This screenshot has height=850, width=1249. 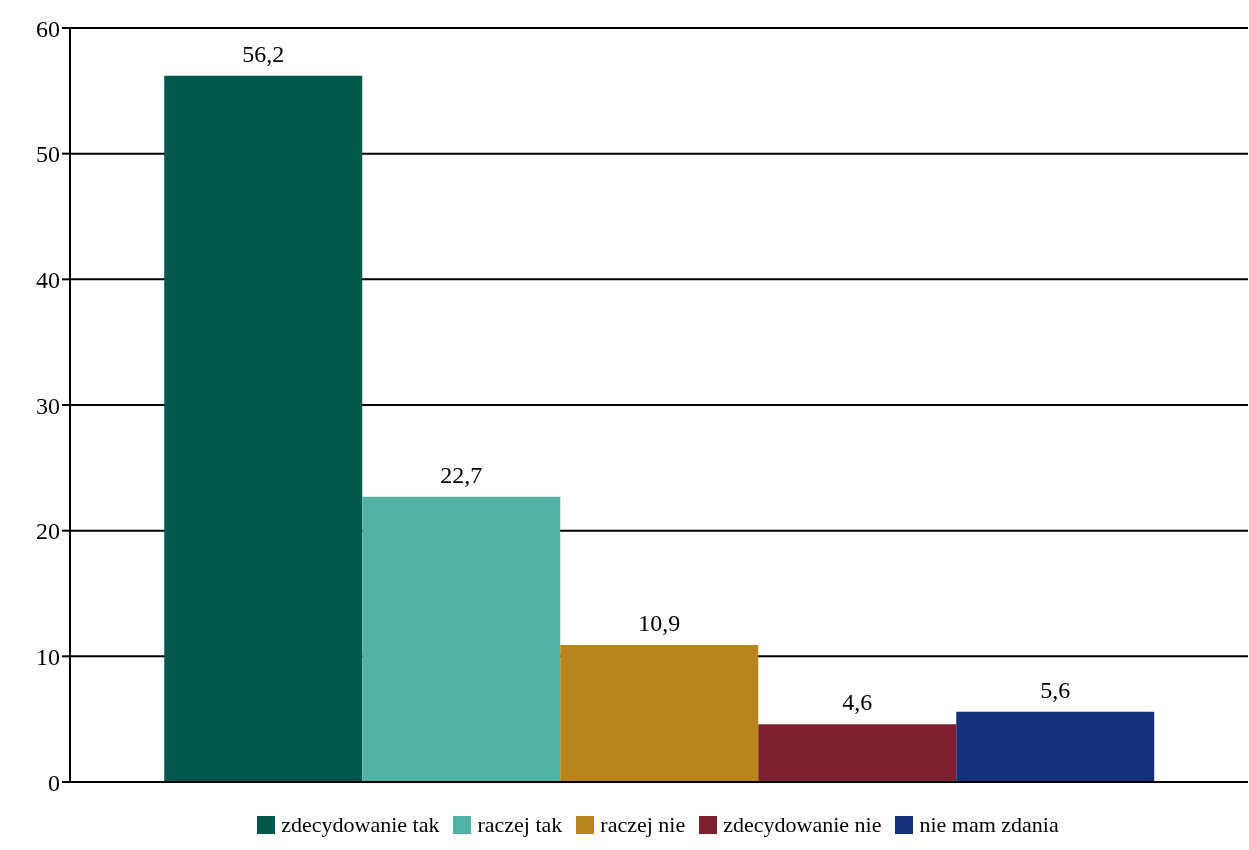 I want to click on y-tick-label: 50, so click(x=48, y=154).